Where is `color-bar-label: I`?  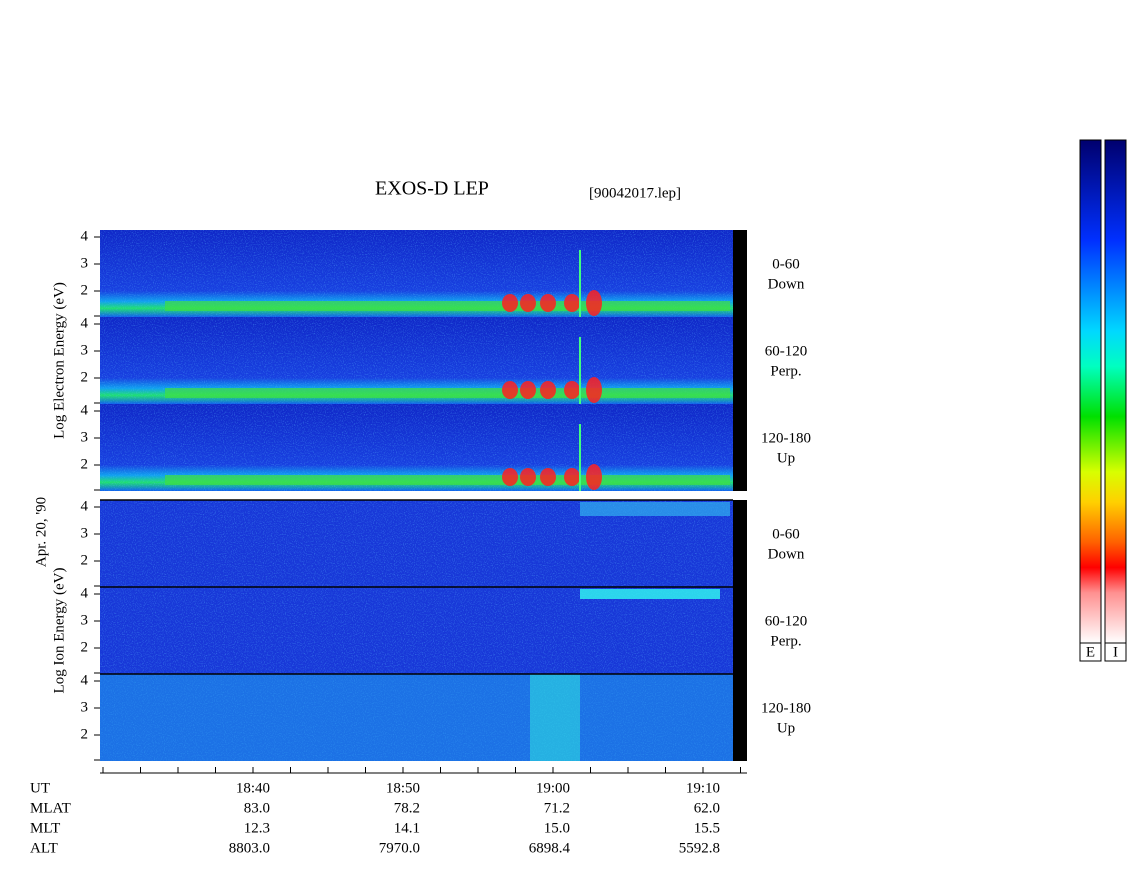 color-bar-label: I is located at coordinates (1115, 652).